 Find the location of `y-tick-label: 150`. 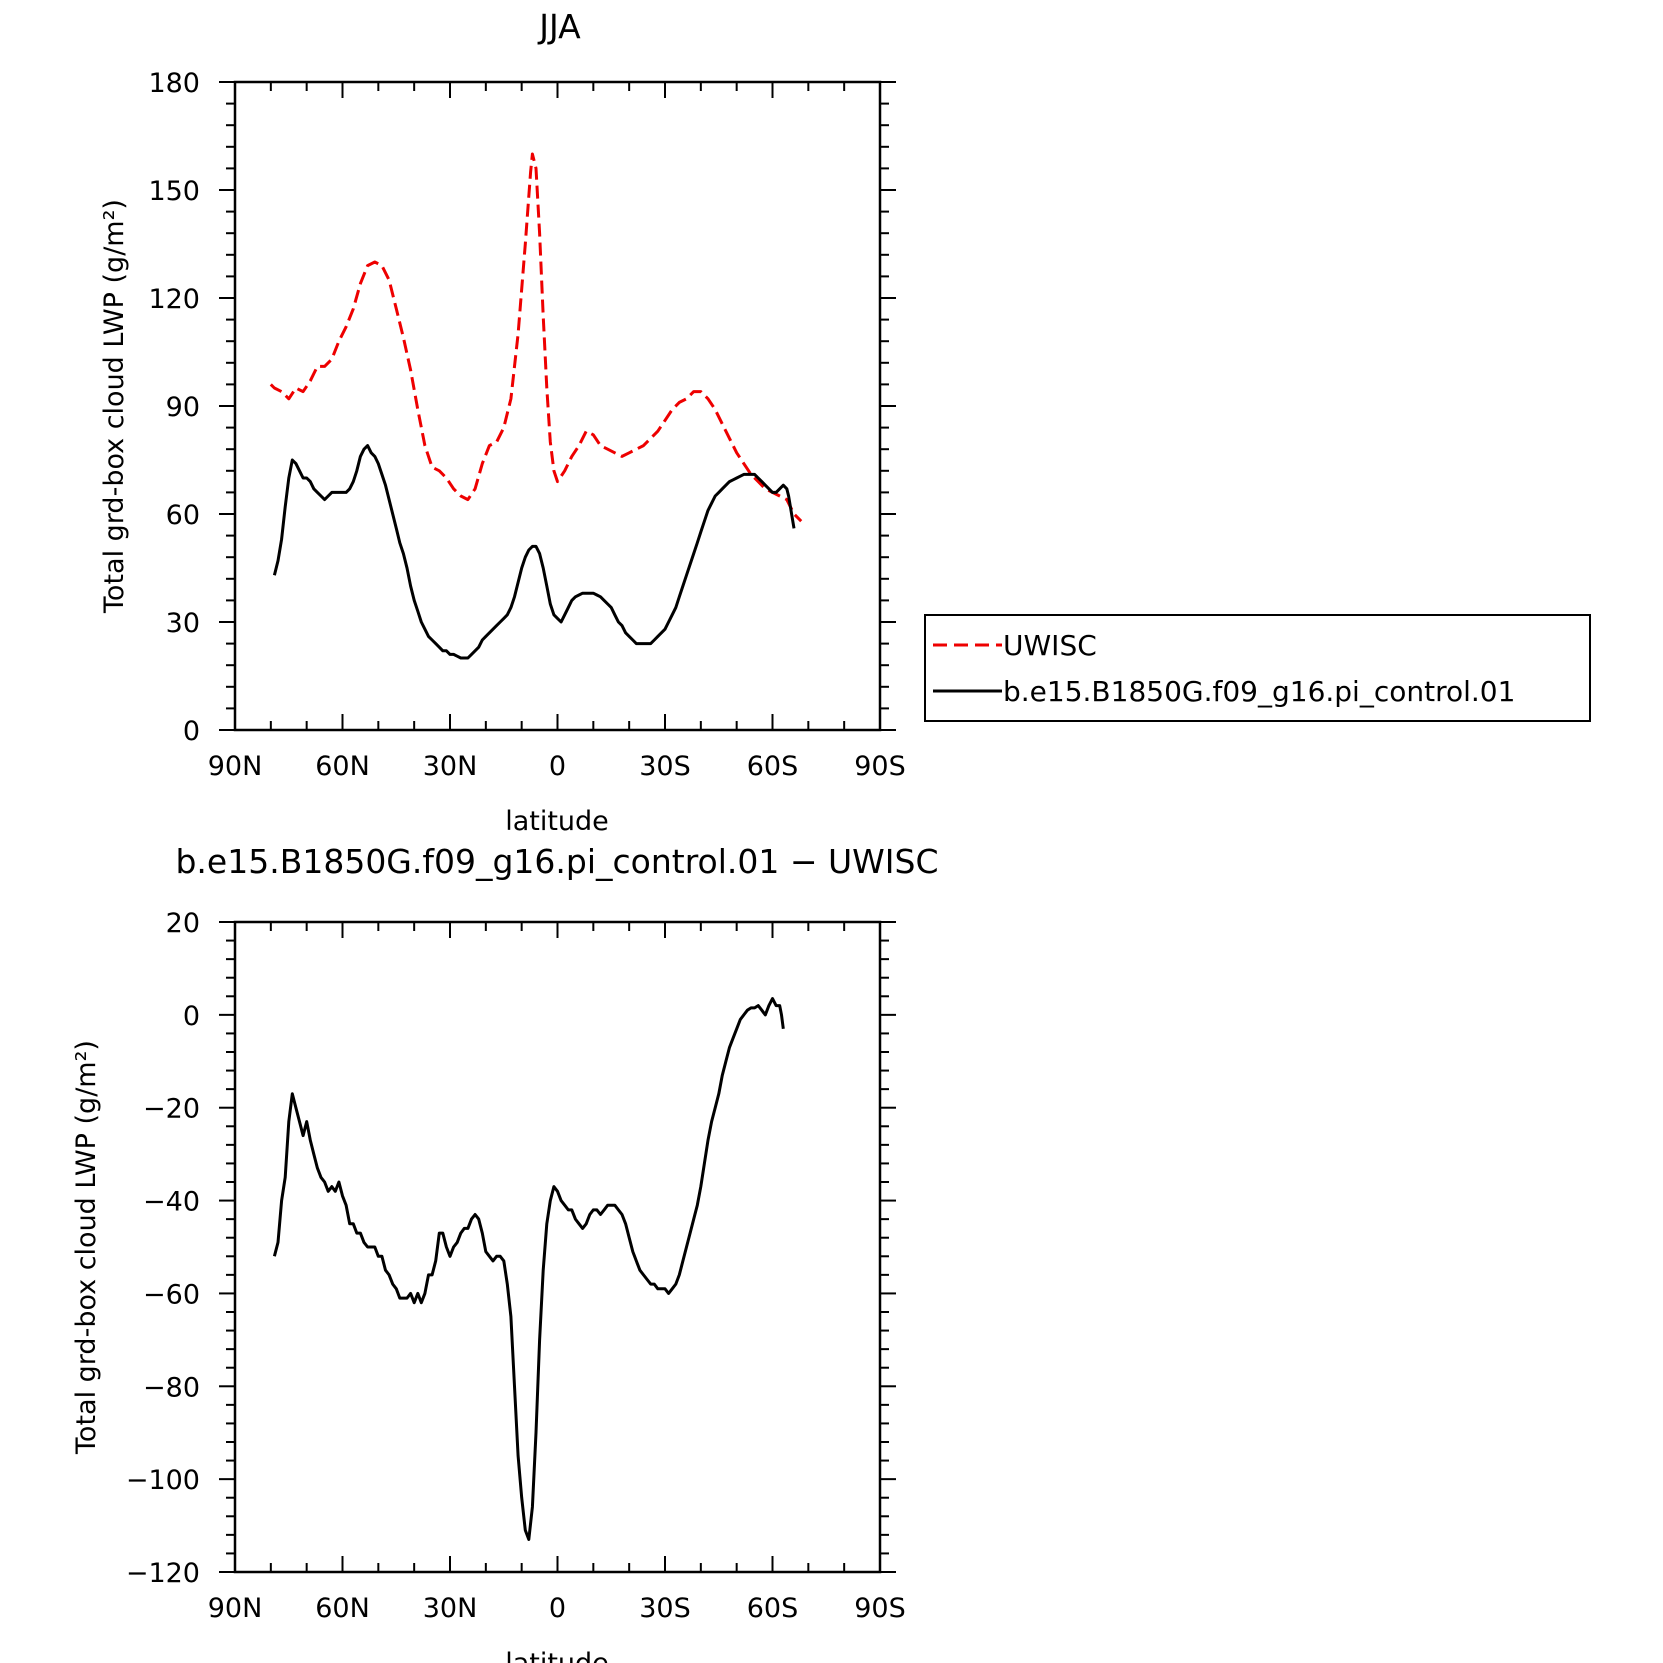

y-tick-label: 150 is located at coordinates (174, 191).